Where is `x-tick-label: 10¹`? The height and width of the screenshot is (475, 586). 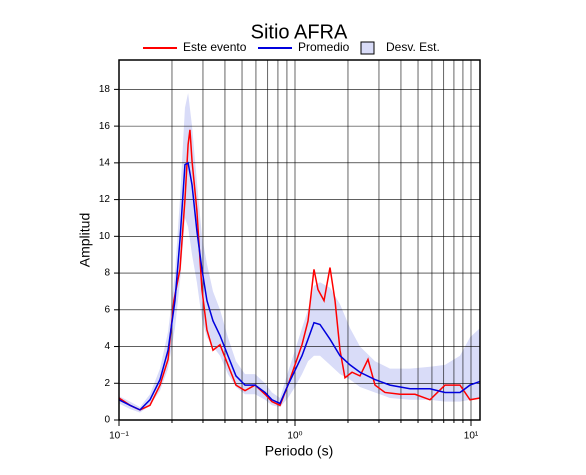
x-tick-label: 10¹ is located at coordinates (471, 436).